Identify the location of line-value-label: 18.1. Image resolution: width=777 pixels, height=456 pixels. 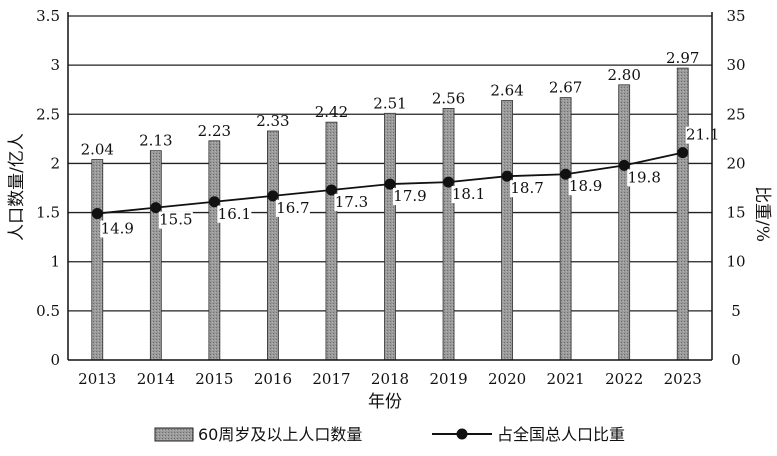
(468, 194).